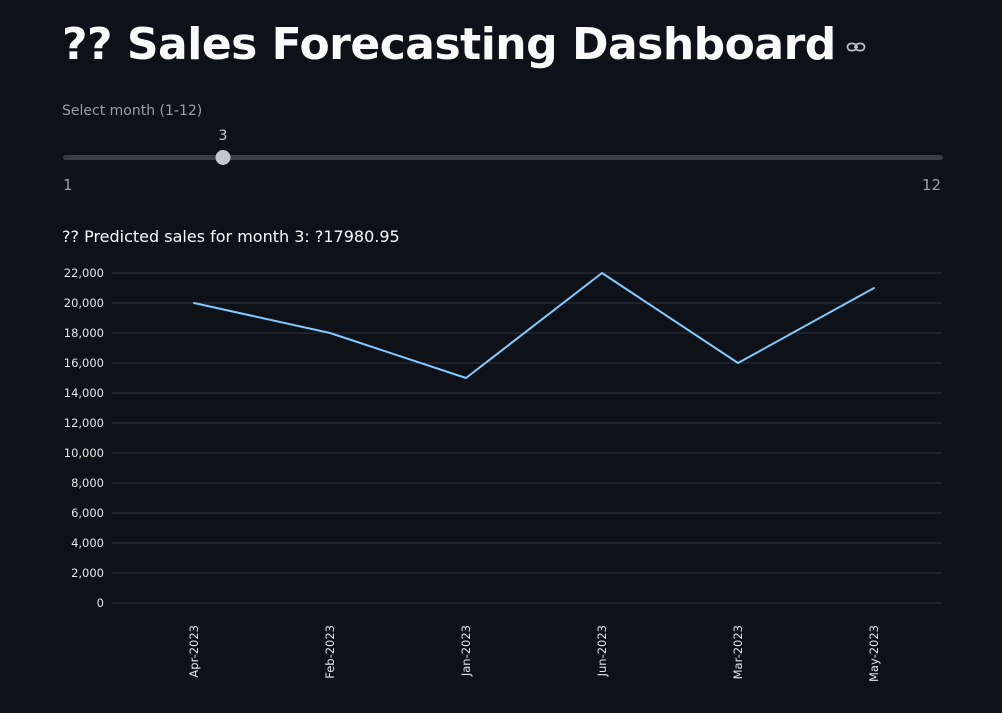  What do you see at coordinates (84, 303) in the screenshot?
I see `y-tick-label: 20,000` at bounding box center [84, 303].